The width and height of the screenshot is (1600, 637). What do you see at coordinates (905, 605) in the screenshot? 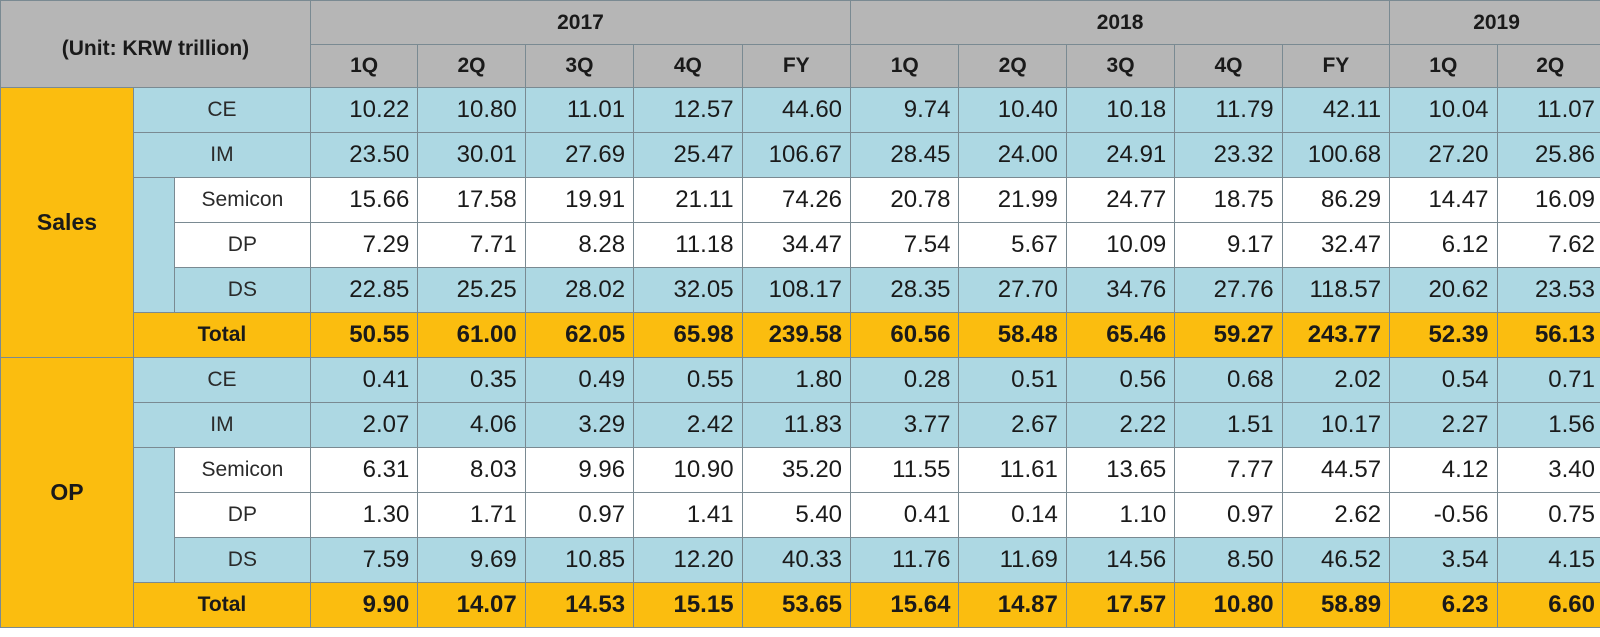
I see `value-cell: 15.64` at bounding box center [905, 605].